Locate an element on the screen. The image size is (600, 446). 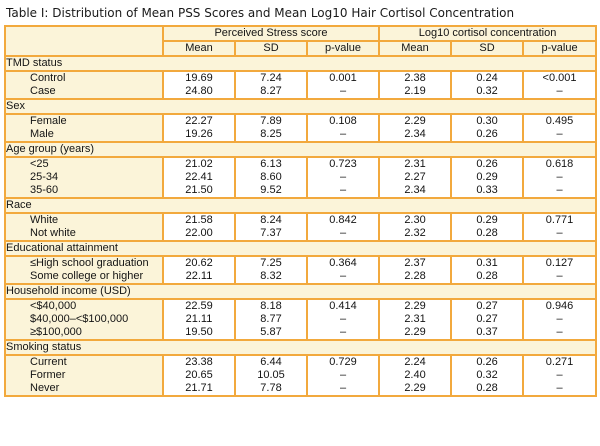
cell-value: 0.27 is located at coordinates (487, 306).